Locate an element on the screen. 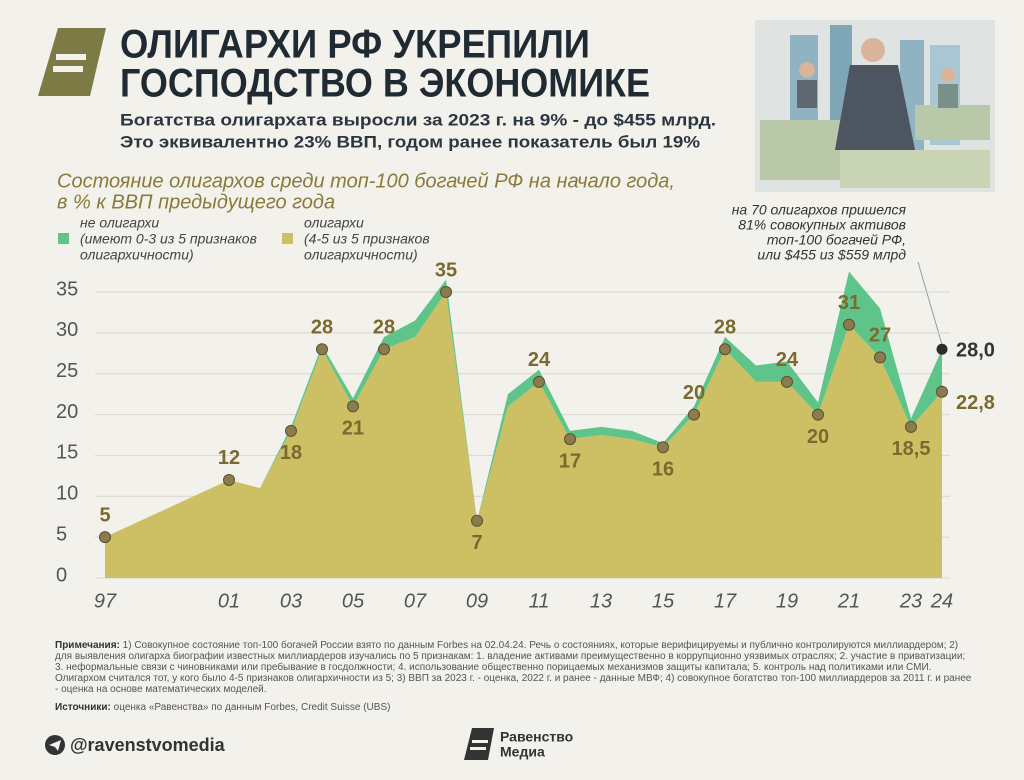  y-tick-label: 15 is located at coordinates (67, 453).